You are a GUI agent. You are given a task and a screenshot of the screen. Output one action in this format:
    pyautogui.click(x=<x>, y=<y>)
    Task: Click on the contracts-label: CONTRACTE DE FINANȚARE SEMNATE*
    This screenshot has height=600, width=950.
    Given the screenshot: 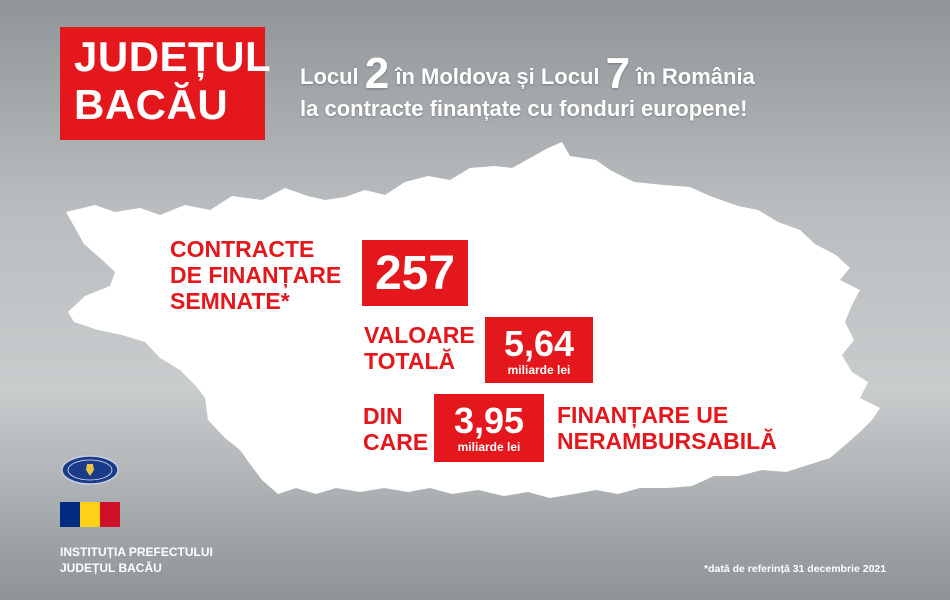 What is the action you would take?
    pyautogui.click(x=256, y=275)
    